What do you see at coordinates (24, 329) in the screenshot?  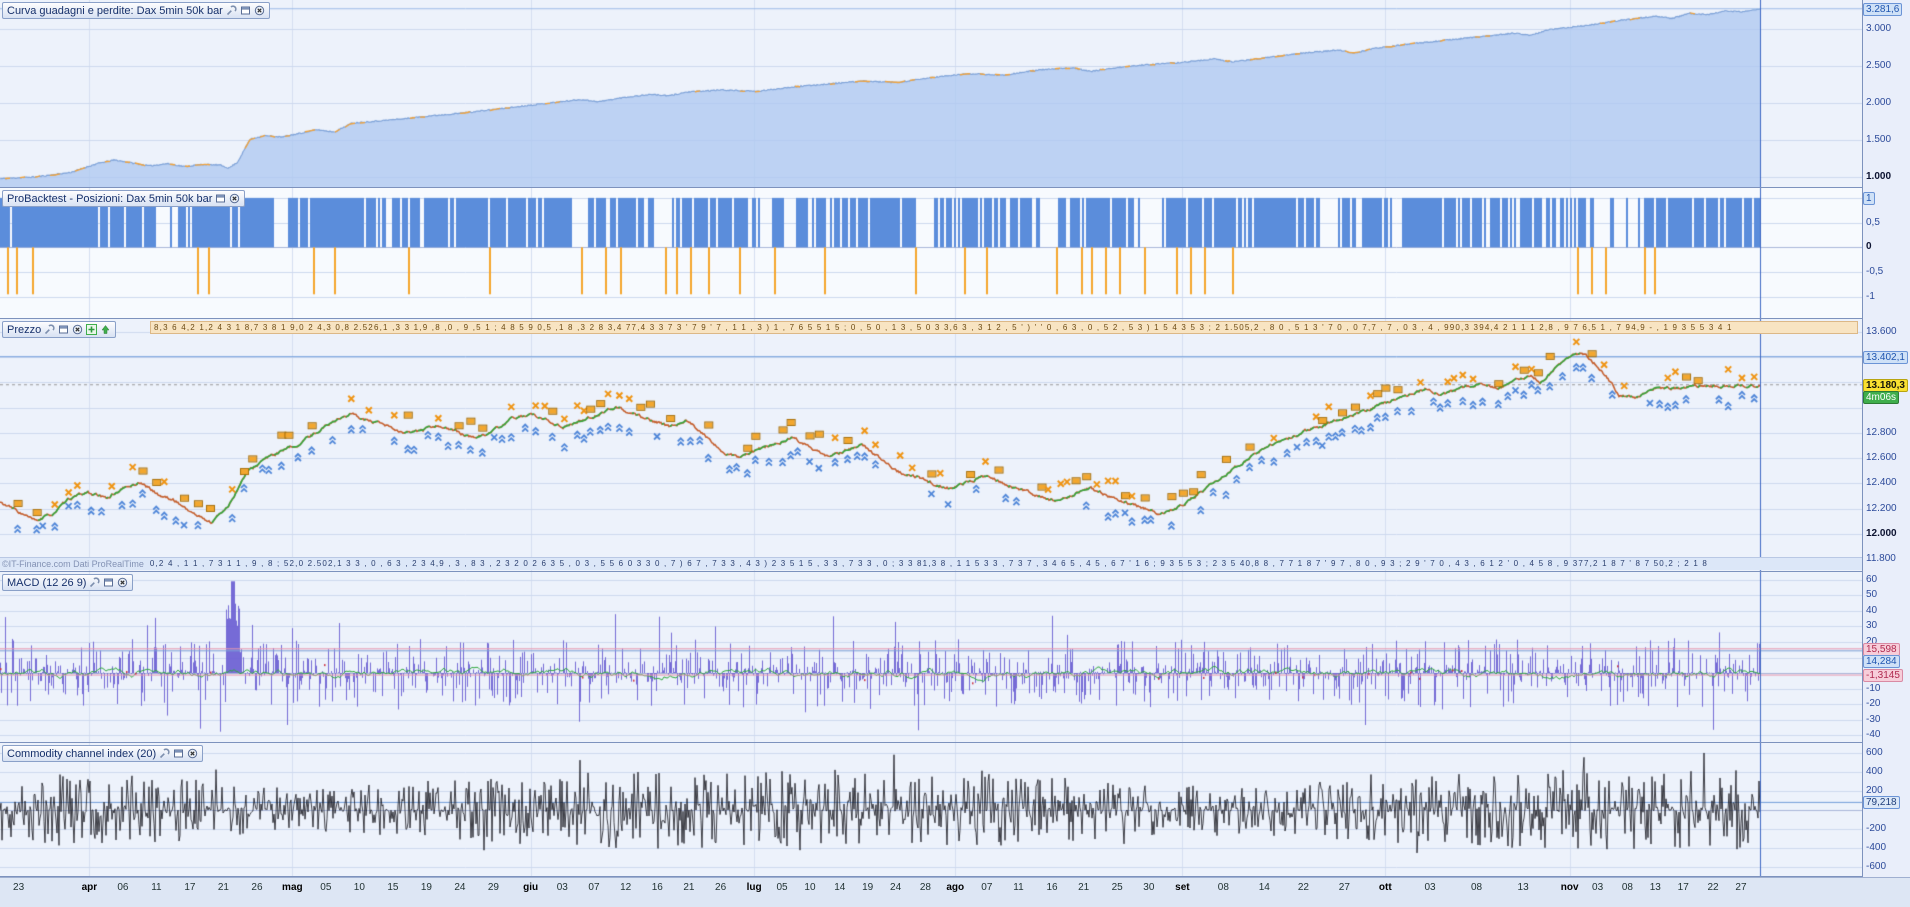 I see `panel-title-price-label: Prezzo` at bounding box center [24, 329].